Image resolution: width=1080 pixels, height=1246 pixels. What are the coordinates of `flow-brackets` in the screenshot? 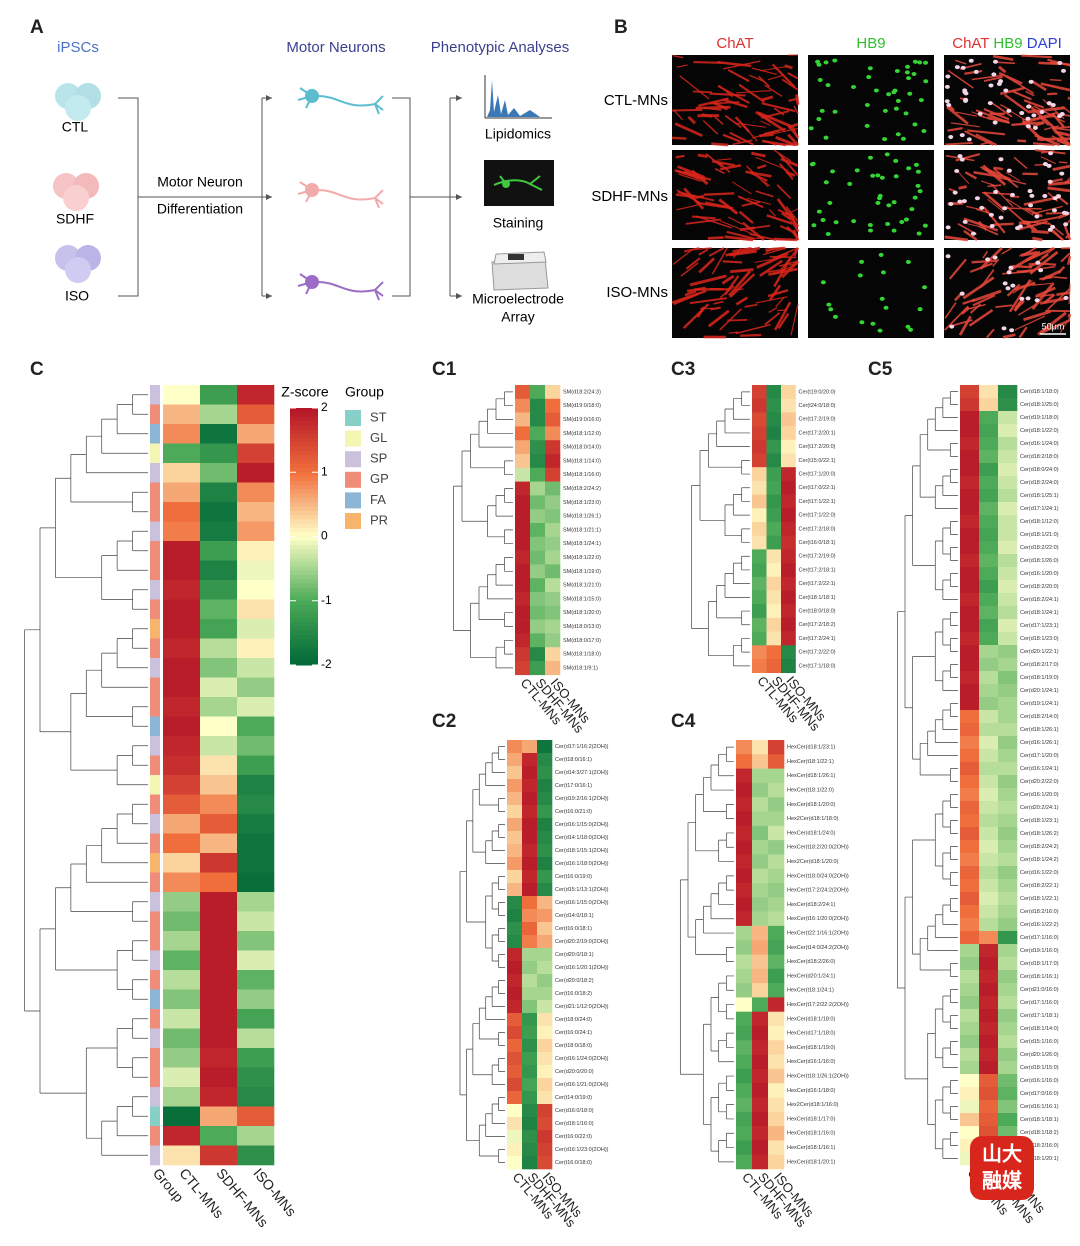 It's located at (290, 197).